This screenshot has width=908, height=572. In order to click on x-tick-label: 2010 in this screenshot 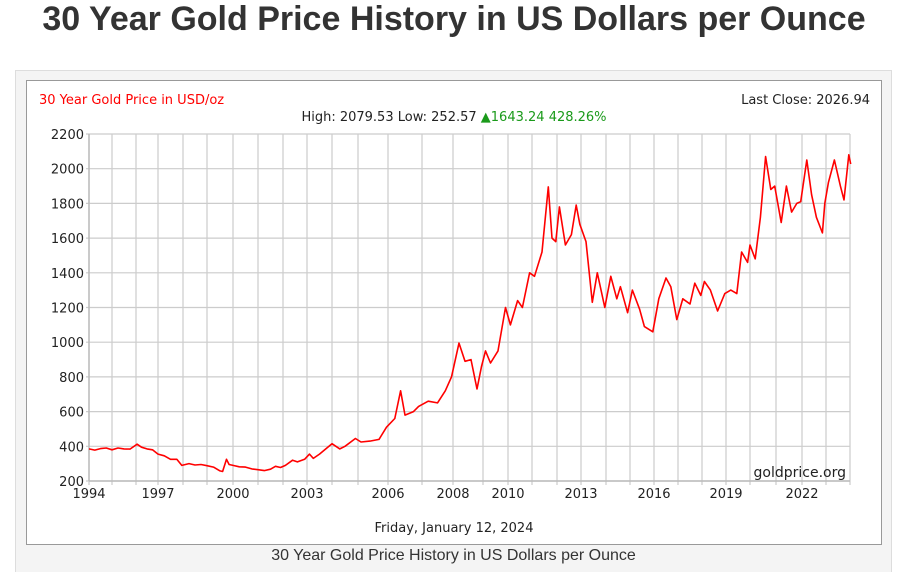, I will do `click(507, 494)`.